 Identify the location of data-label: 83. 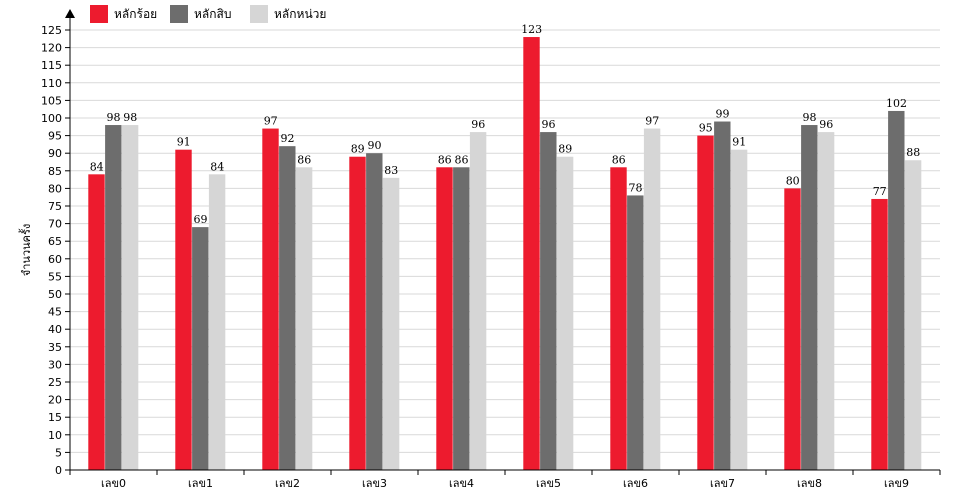
(391, 170).